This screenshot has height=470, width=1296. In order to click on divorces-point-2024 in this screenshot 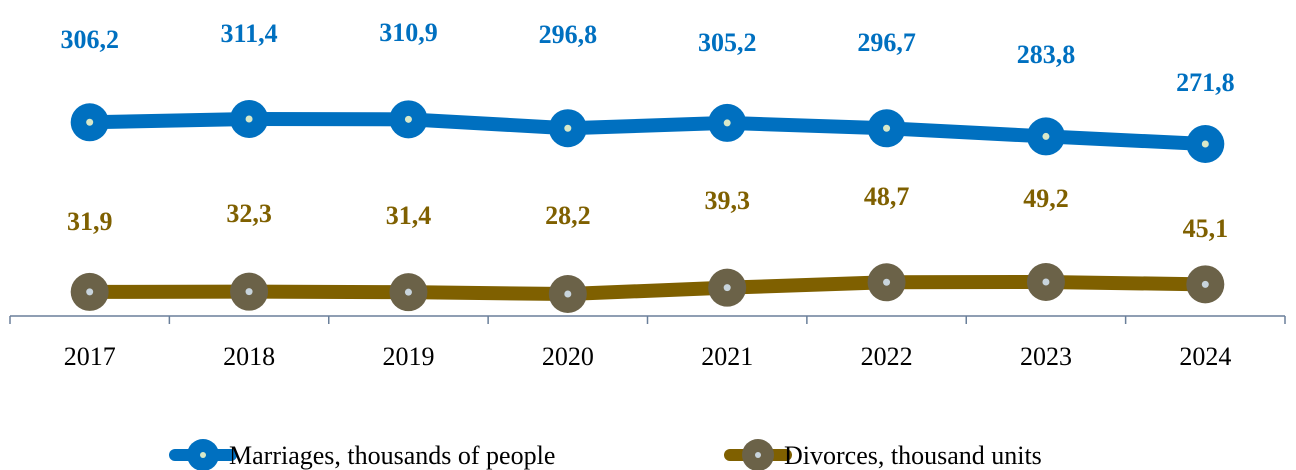, I will do `click(1205, 284)`.